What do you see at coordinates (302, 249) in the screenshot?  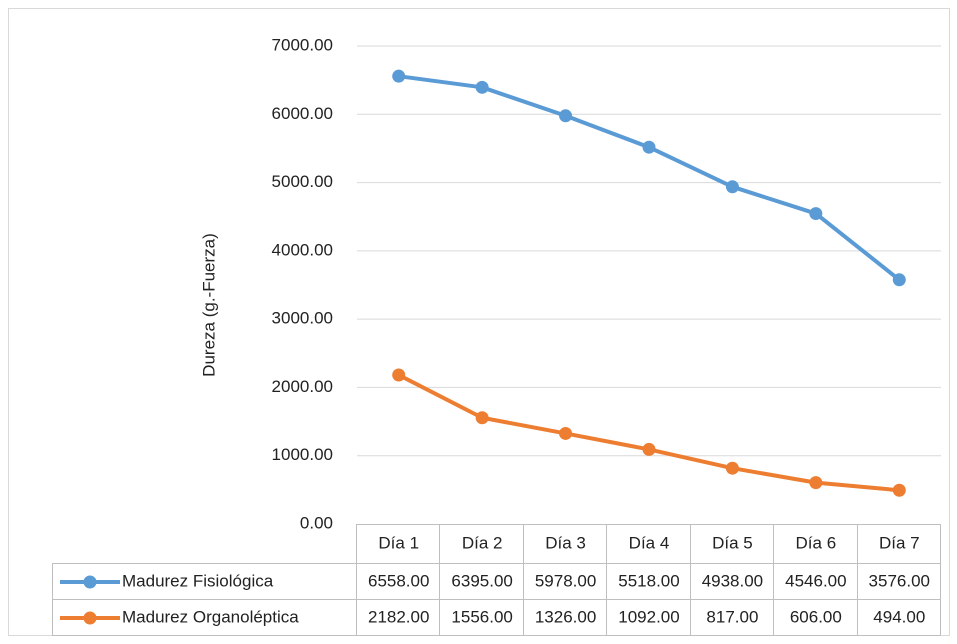 I see `y-tick-label: 4000.00` at bounding box center [302, 249].